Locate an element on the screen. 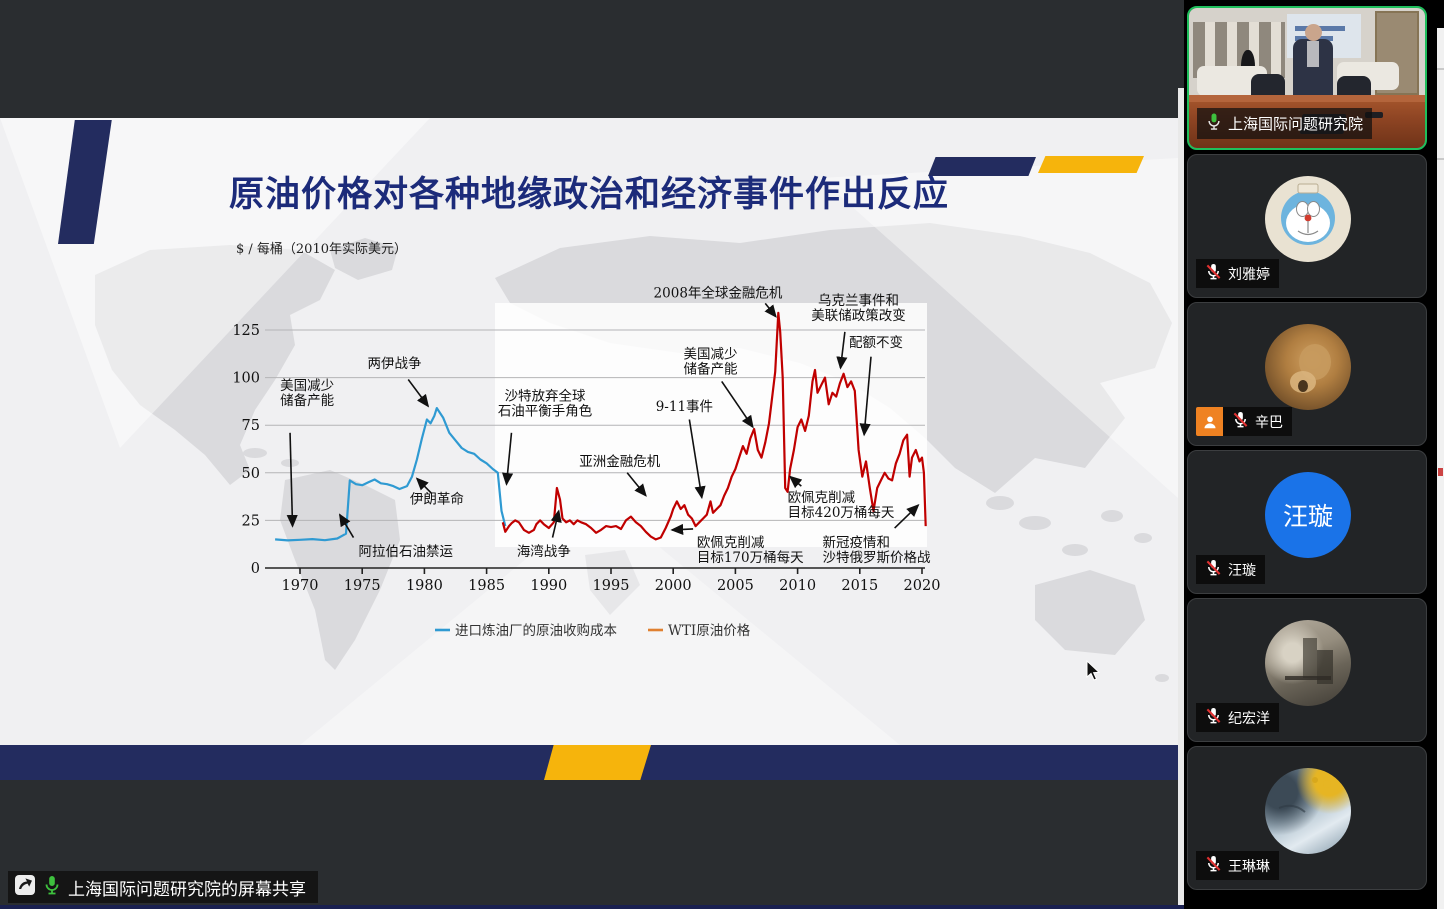  legend-label: WTI原油价格 is located at coordinates (709, 631).